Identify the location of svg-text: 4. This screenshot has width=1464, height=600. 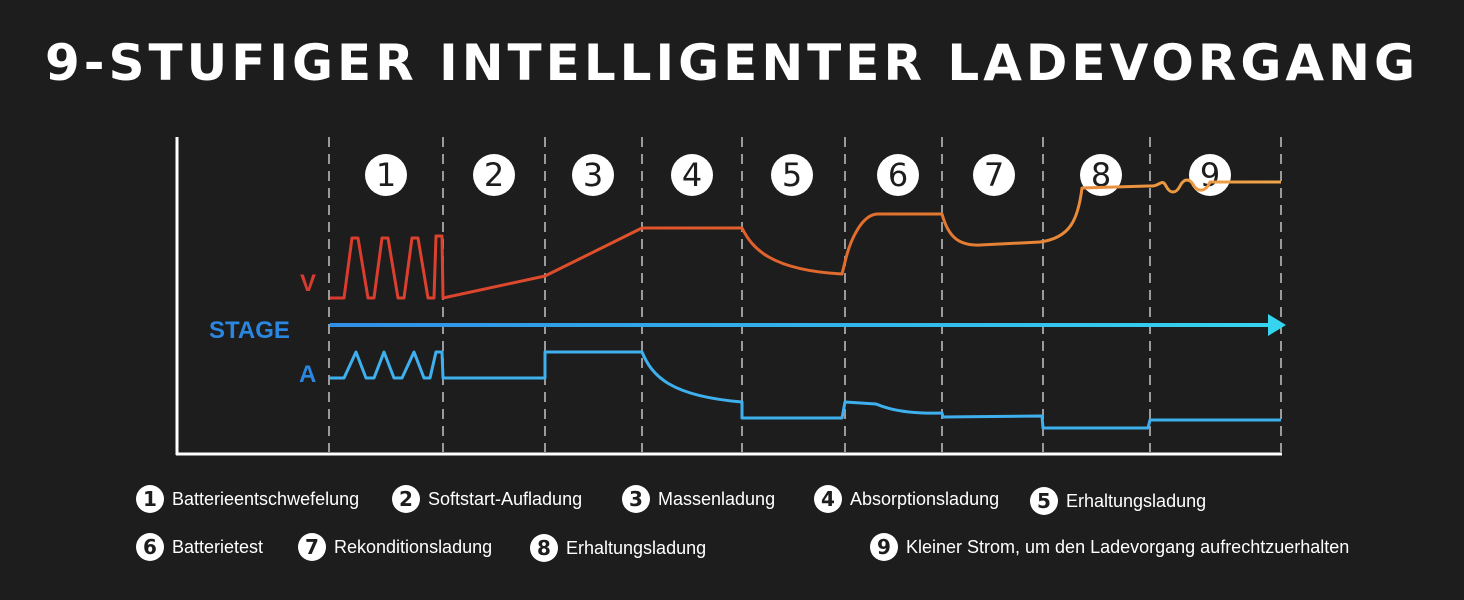
(692, 175).